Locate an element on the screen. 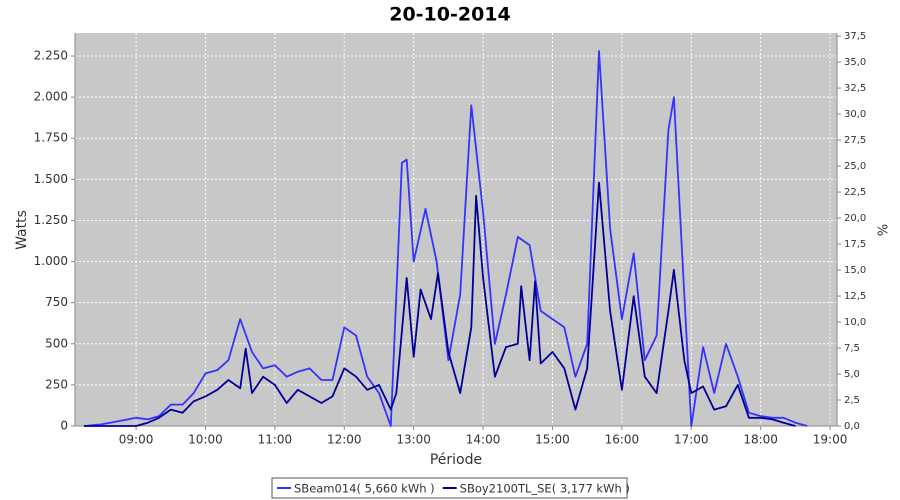 The image size is (900, 500). legend-label: SBeam014( 5,660 kWh ) is located at coordinates (364, 489).